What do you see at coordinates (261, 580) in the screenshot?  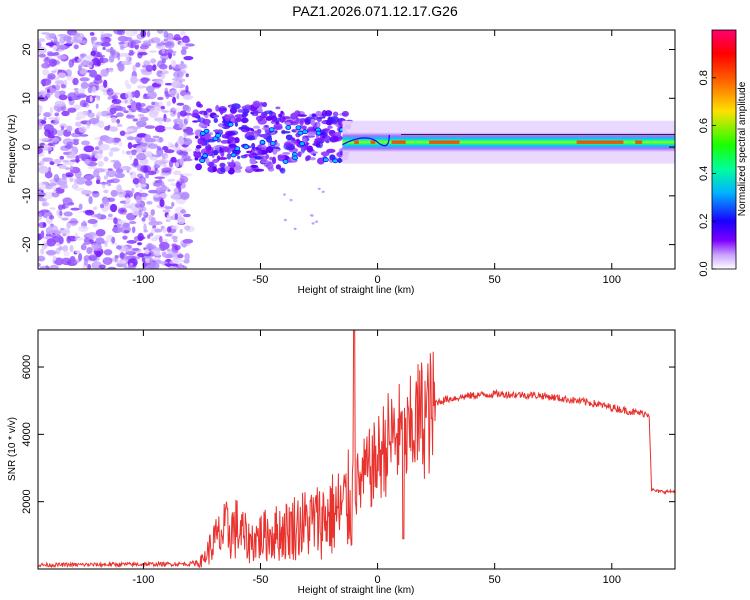 I see `snr-xtick-label: -50` at bounding box center [261, 580].